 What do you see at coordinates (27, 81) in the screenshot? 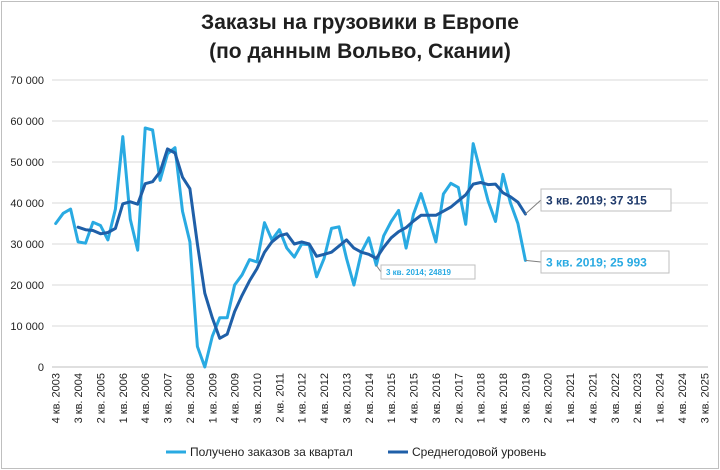
I see `y-tick-label: 70 000` at bounding box center [27, 81].